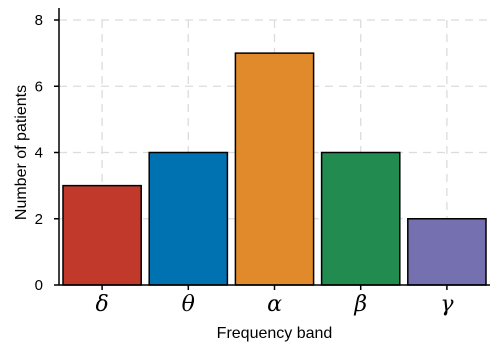  What do you see at coordinates (275, 333) in the screenshot?
I see `x-axis-title: Frequency band` at bounding box center [275, 333].